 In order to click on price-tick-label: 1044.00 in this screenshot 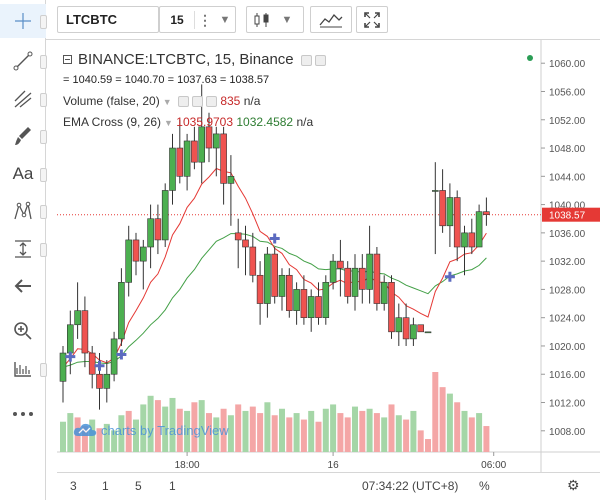, I will do `click(567, 177)`.